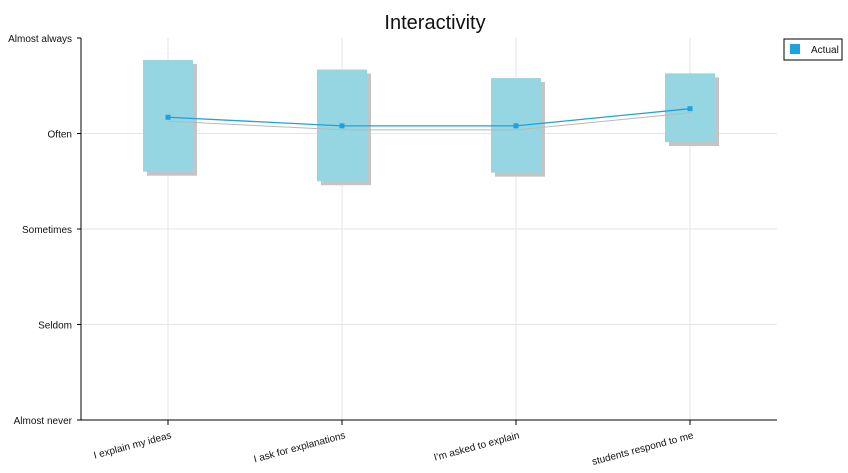 This screenshot has width=848, height=473. What do you see at coordinates (825, 50) in the screenshot?
I see `legend-label-actual: Actual` at bounding box center [825, 50].